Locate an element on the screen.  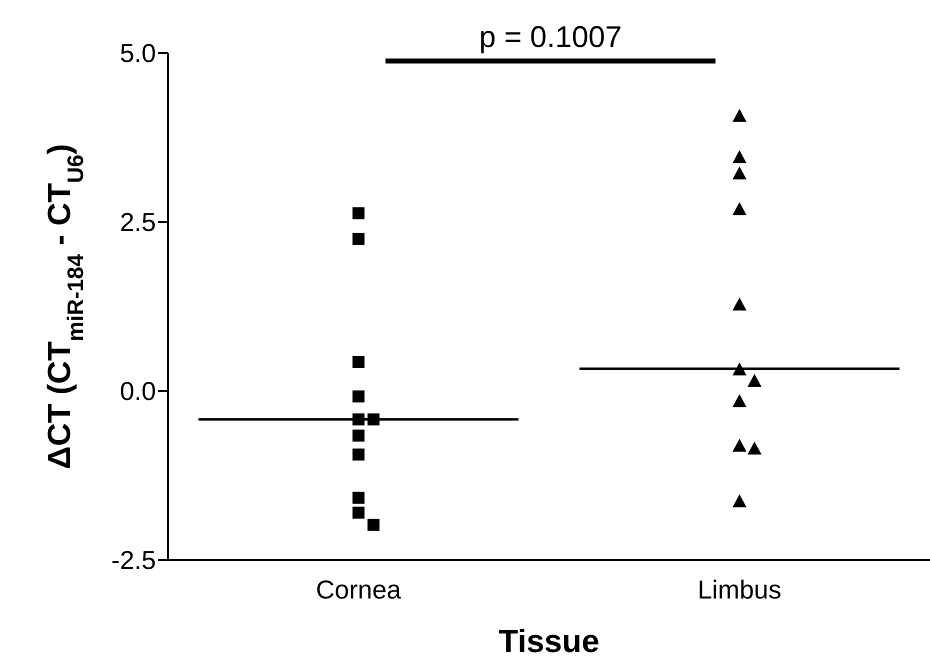
y-tick-label: 5.0 is located at coordinates (138, 53).